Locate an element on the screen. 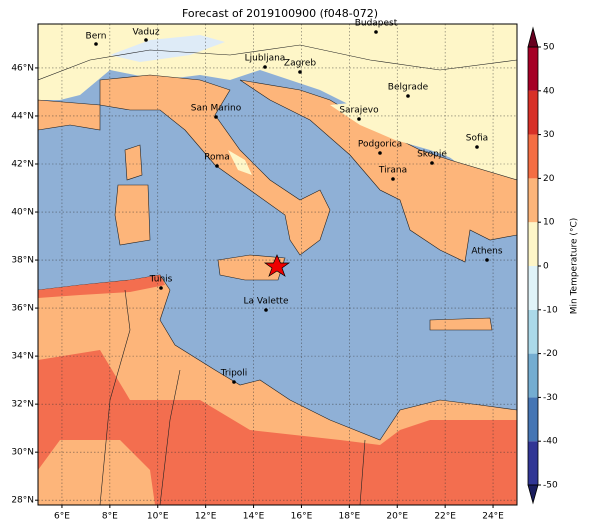 Image resolution: width=592 pixels, height=529 pixels. city-label: Zagreb is located at coordinates (300, 64).